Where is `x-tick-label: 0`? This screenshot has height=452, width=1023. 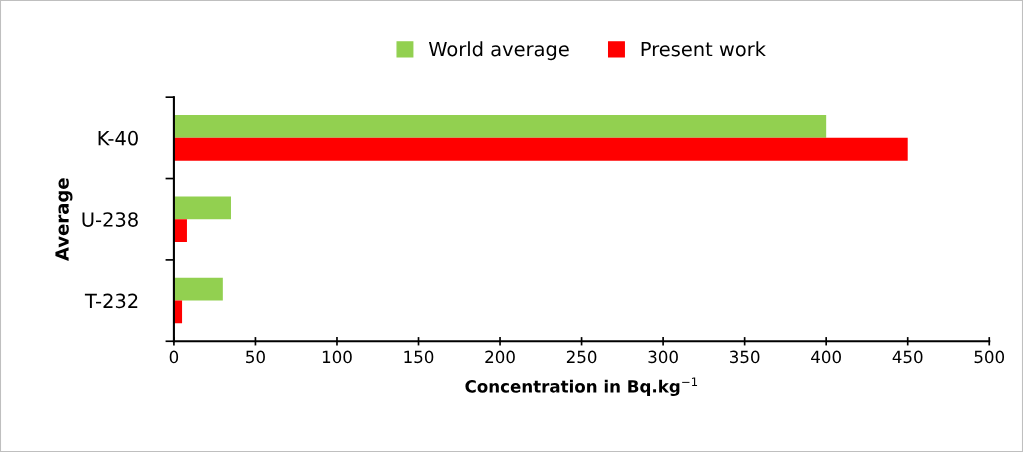 x-tick-label: 0 is located at coordinates (174, 357).